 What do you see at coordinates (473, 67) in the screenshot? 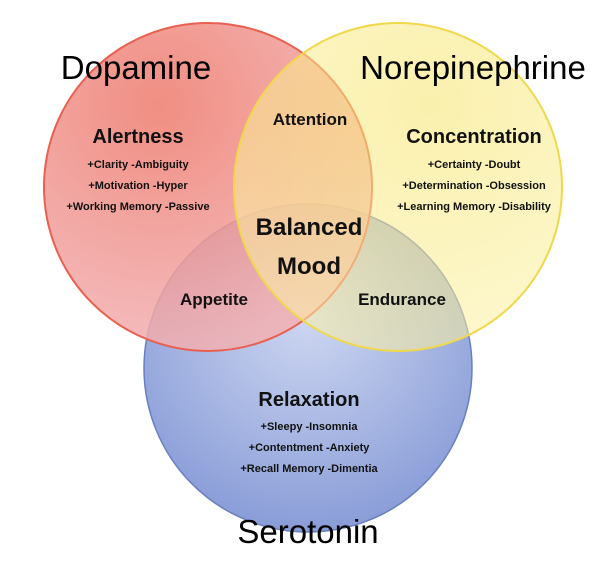
I see `norepinephrine-title: Norepinephrine` at bounding box center [473, 67].